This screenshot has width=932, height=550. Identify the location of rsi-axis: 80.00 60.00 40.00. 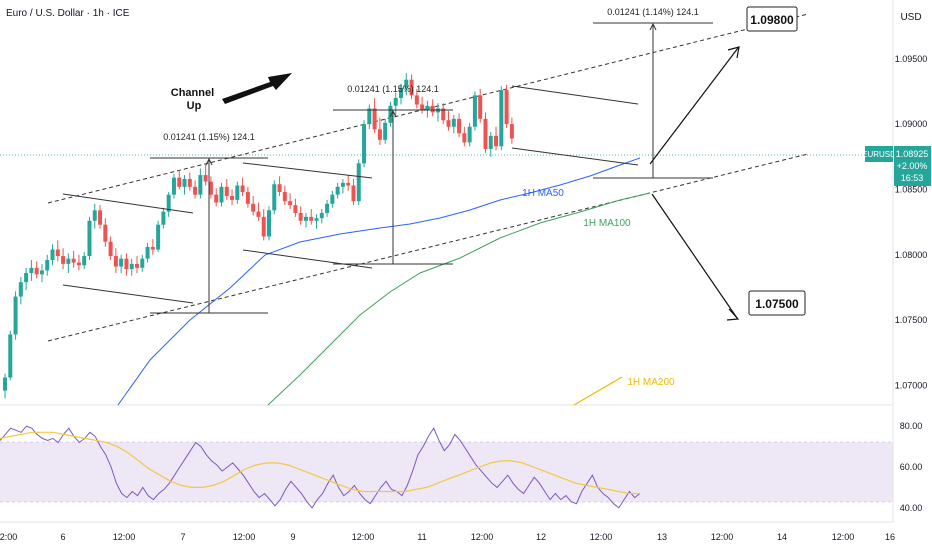
(911, 467).